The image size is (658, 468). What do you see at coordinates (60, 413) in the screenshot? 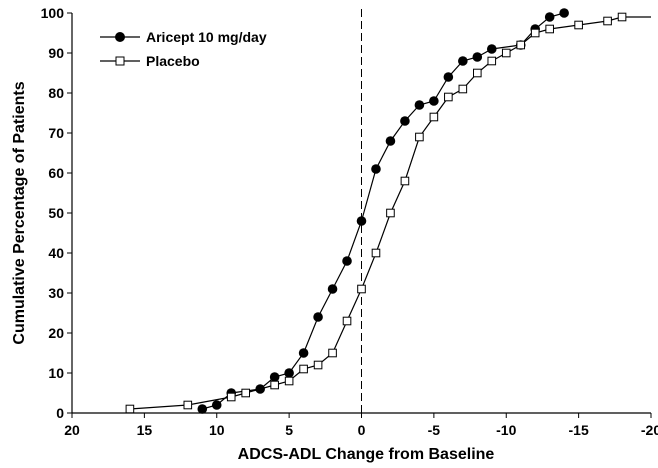
I see `y-tick-label: 0` at bounding box center [60, 413].